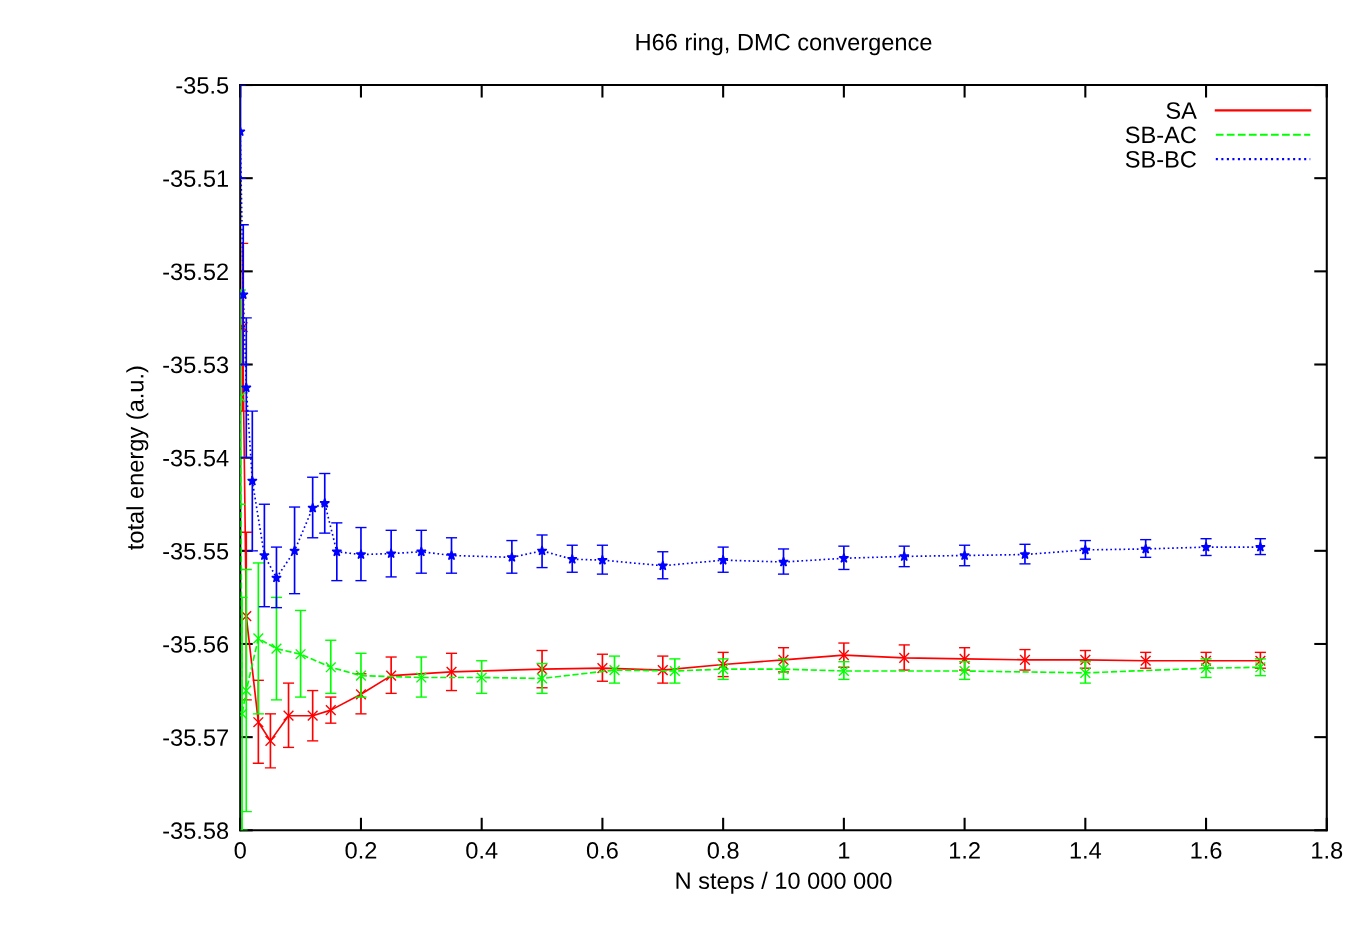  What do you see at coordinates (1086, 850) in the screenshot?
I see `x-tick-label: 1.4` at bounding box center [1086, 850].